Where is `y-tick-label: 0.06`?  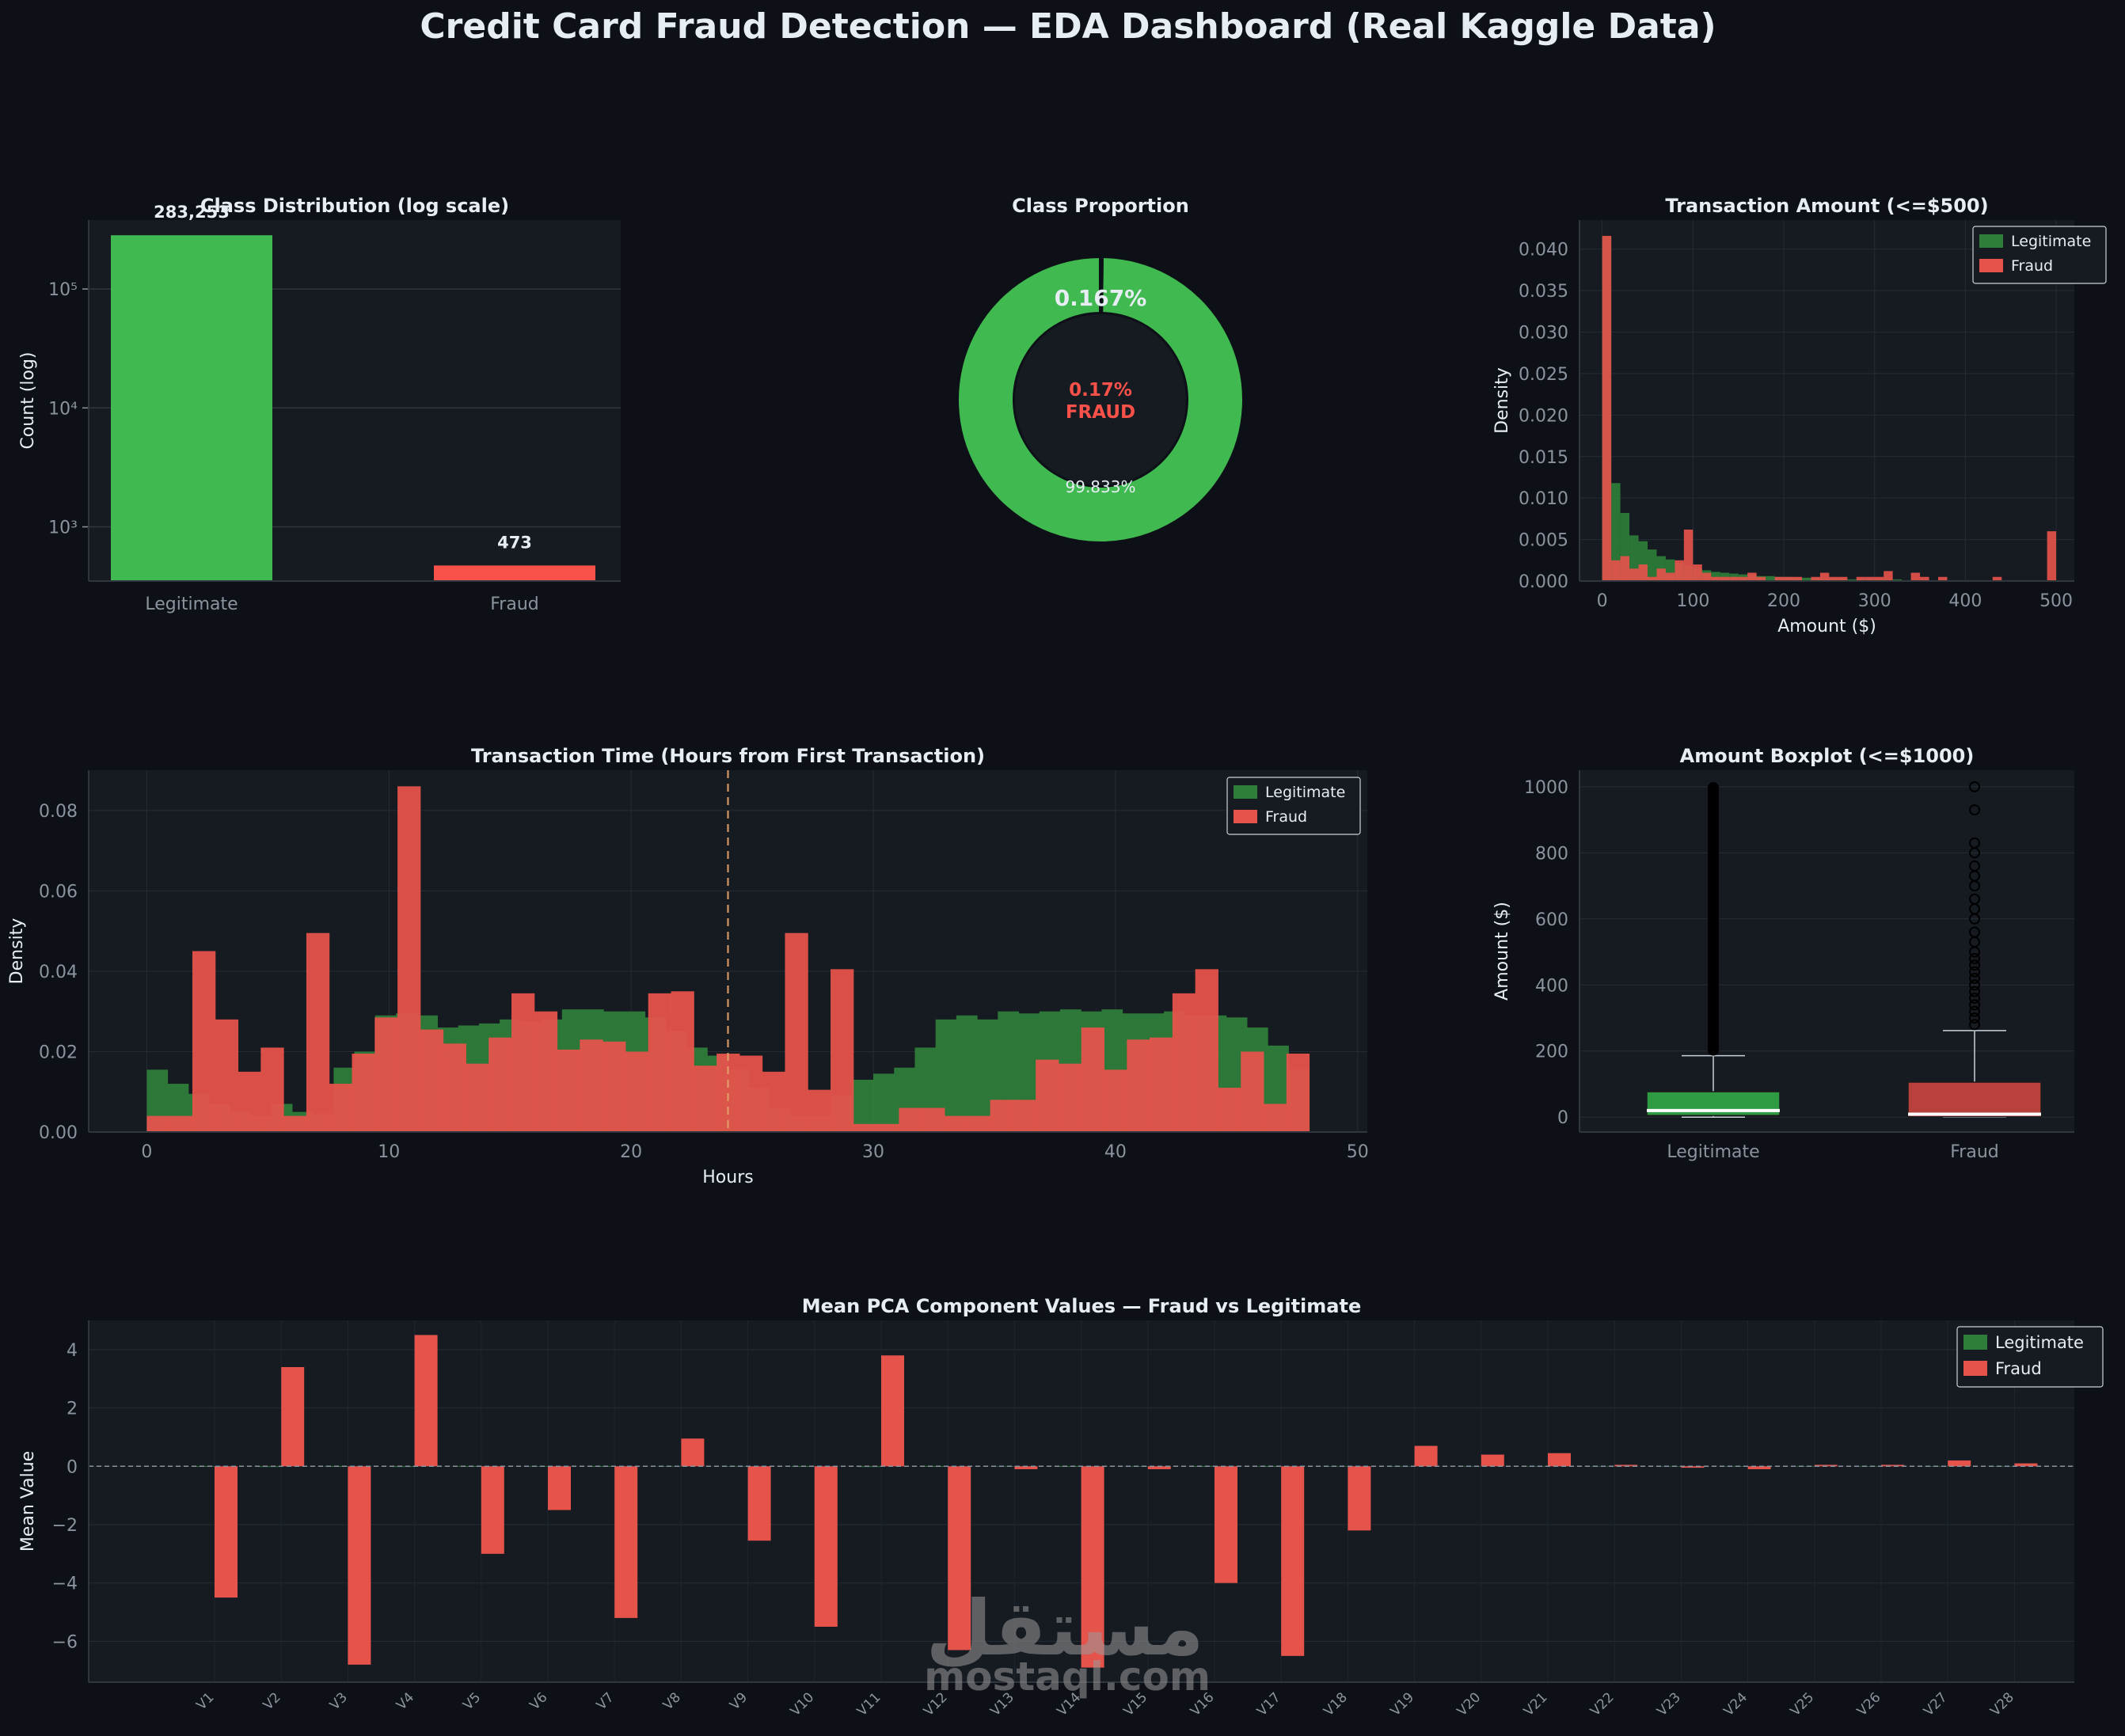 y-tick-label: 0.06 is located at coordinates (59, 892).